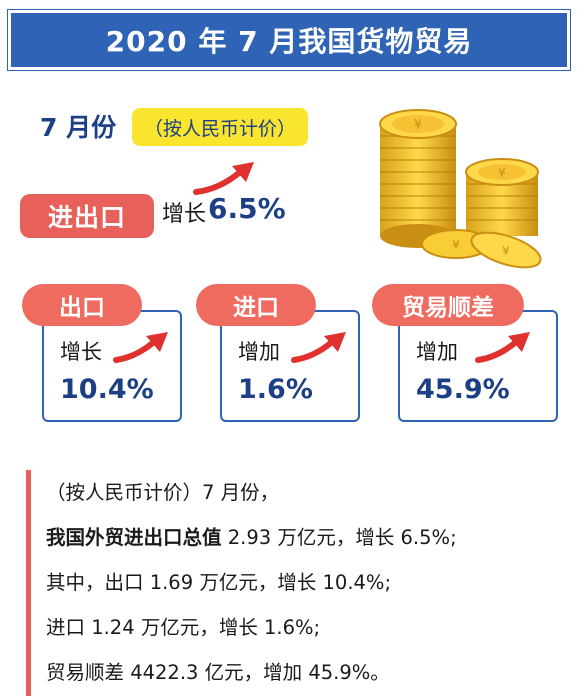 This screenshot has width=578, height=699. I want to click on total-trade-label: 进出口, so click(87, 216).